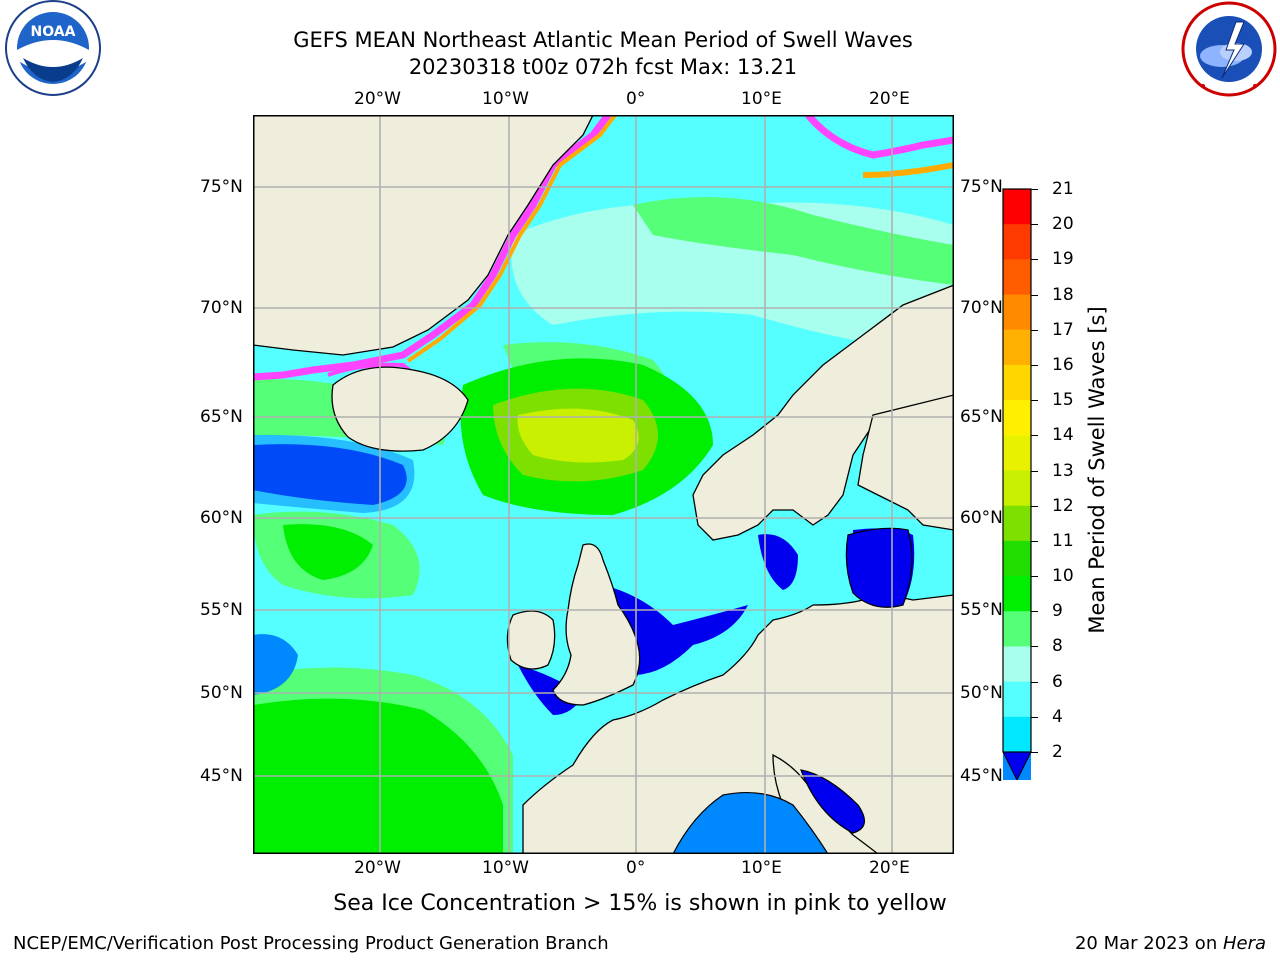  What do you see at coordinates (400, 409) in the screenshot?
I see `land-iceland` at bounding box center [400, 409].